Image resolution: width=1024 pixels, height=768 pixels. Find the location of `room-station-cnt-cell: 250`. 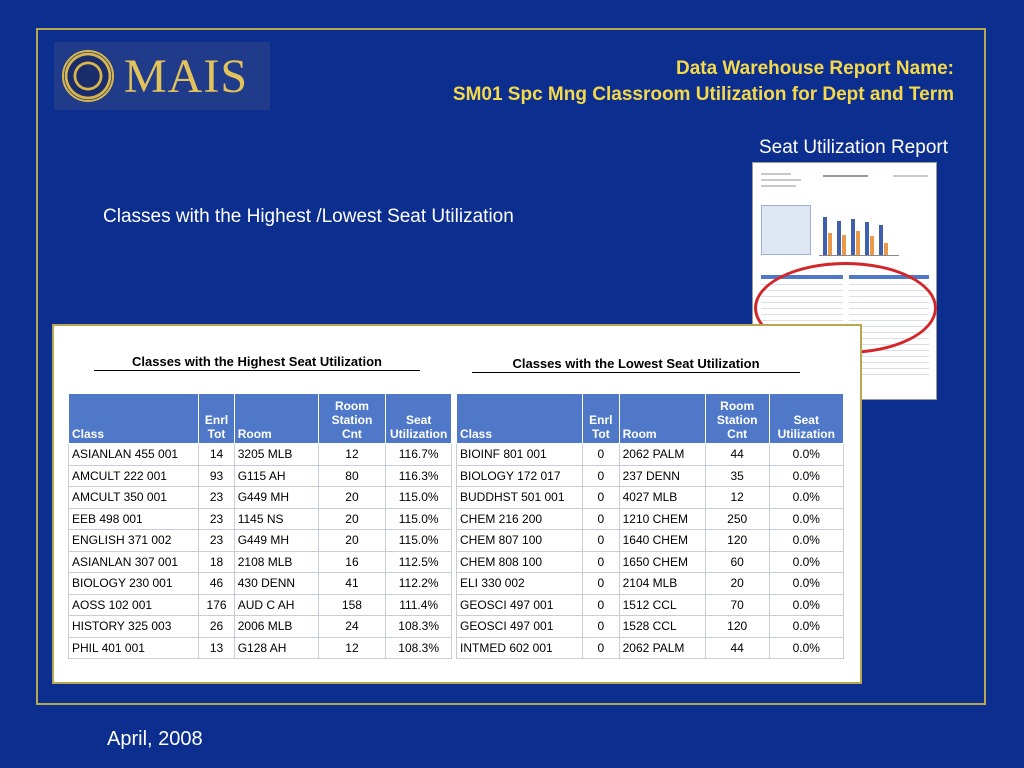

room-station-cnt-cell: 250 is located at coordinates (737, 518).